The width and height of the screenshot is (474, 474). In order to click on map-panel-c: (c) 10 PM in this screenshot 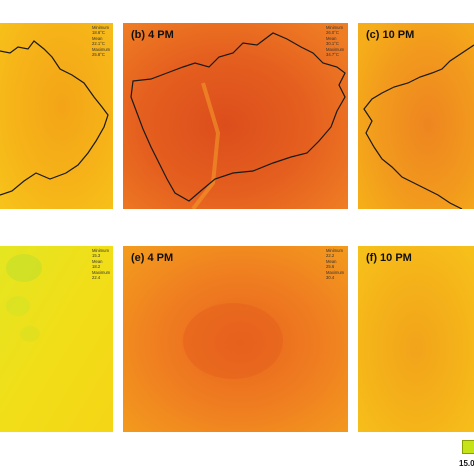, I will do `click(416, 116)`.